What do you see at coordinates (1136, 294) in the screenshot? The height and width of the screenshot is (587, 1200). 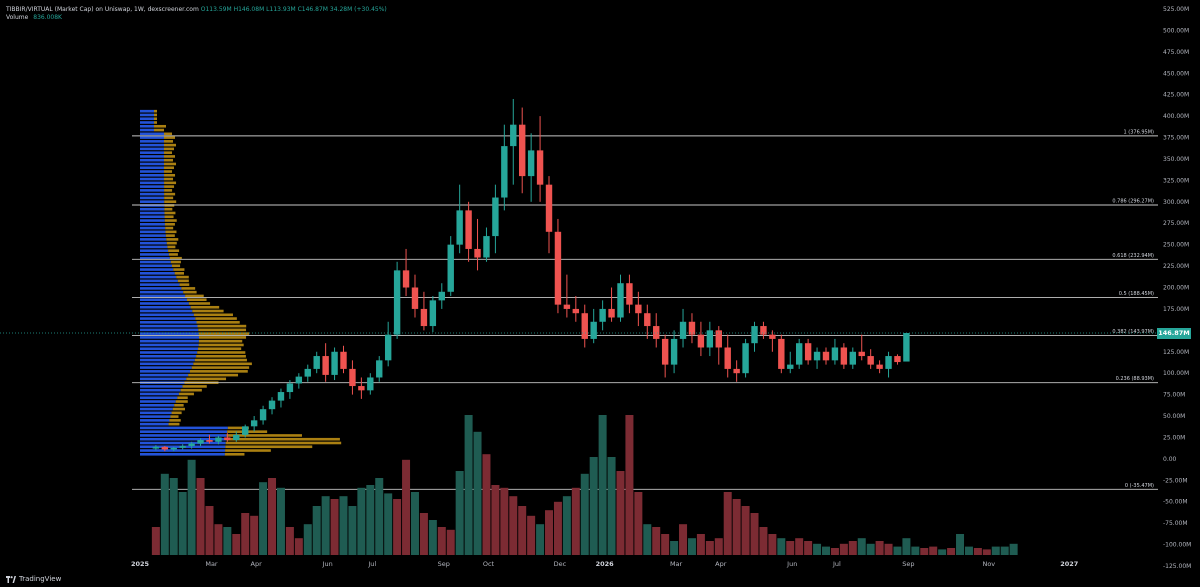 I see `fib-label: 0.5 (188.45M)` at bounding box center [1136, 294].